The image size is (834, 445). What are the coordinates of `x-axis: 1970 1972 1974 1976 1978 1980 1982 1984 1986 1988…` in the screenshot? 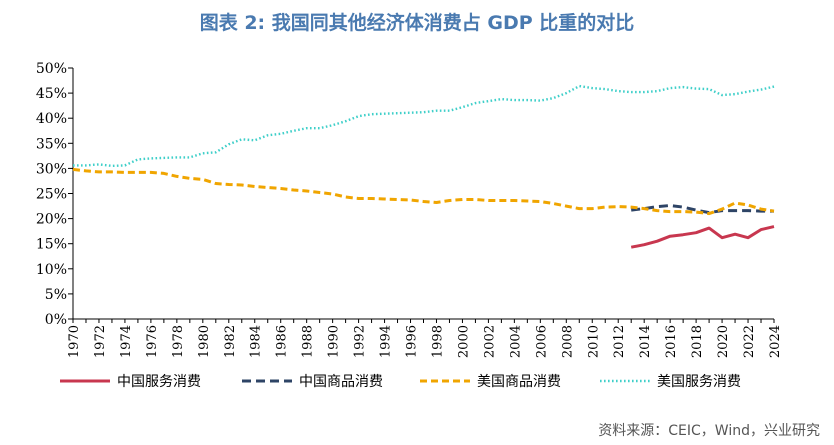 It's located at (425, 338).